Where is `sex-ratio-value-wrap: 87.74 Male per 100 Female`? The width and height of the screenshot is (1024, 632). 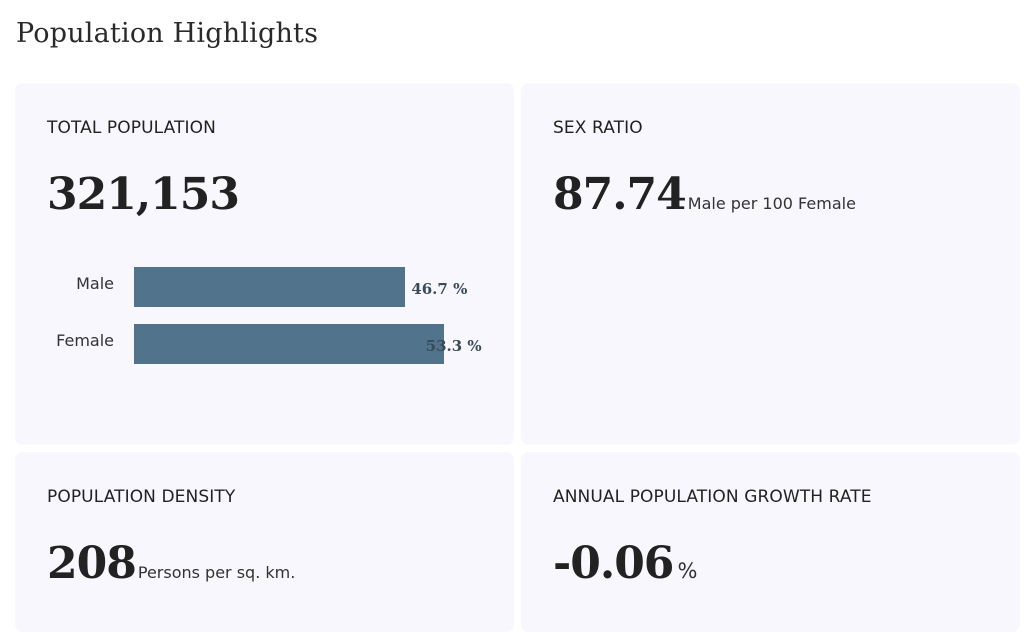 sex-ratio-value-wrap: 87.74 Male per 100 Female is located at coordinates (704, 194).